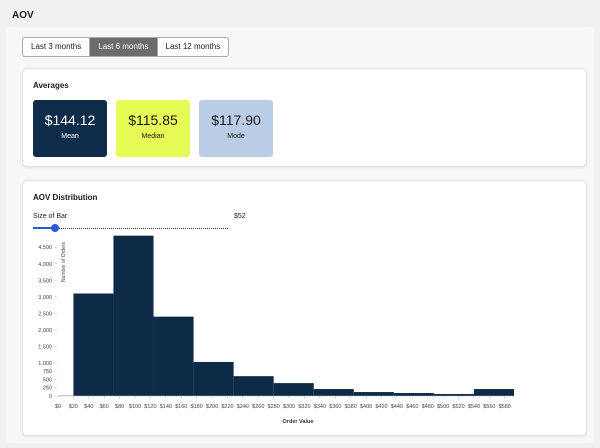 The width and height of the screenshot is (600, 448). What do you see at coordinates (240, 216) in the screenshot?
I see `slider-value: $52` at bounding box center [240, 216].